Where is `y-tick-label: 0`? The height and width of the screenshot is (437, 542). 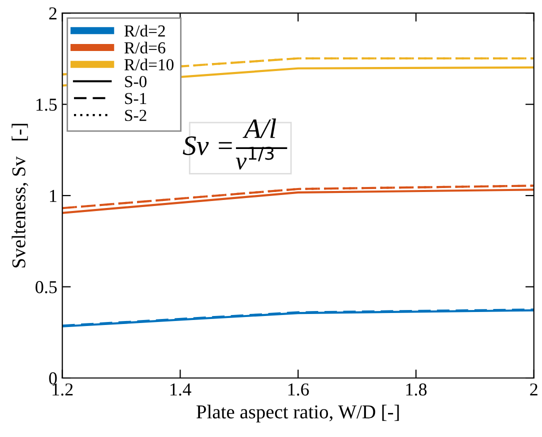 y-tick-label: 0 is located at coordinates (53, 378).